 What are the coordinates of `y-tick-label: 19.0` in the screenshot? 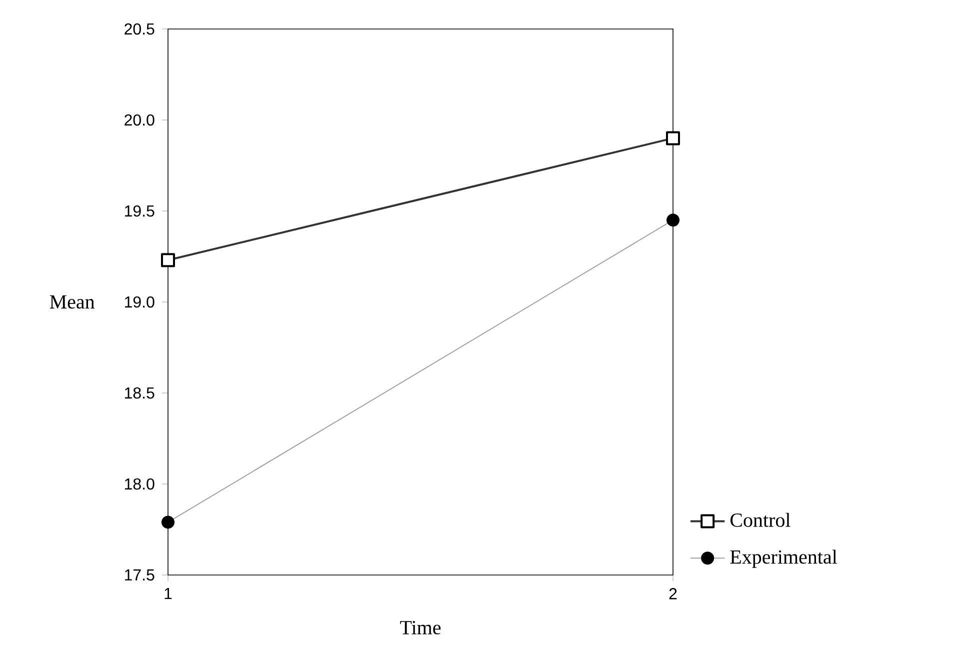 It's located at (139, 302).